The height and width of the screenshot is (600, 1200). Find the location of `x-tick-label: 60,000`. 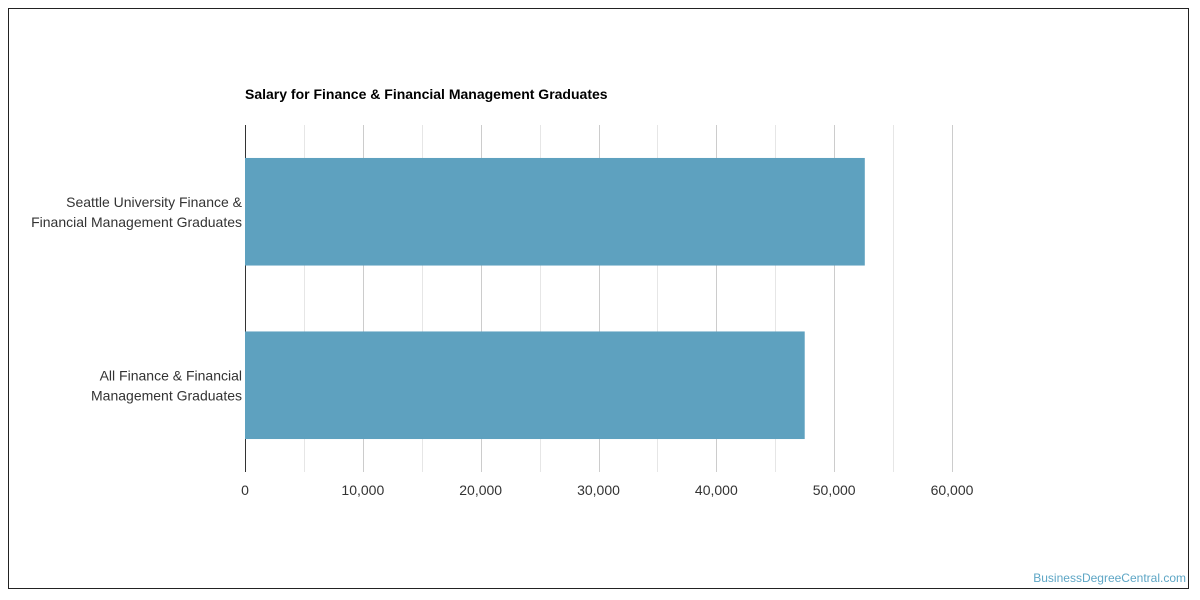

x-tick-label: 60,000 is located at coordinates (952, 490).